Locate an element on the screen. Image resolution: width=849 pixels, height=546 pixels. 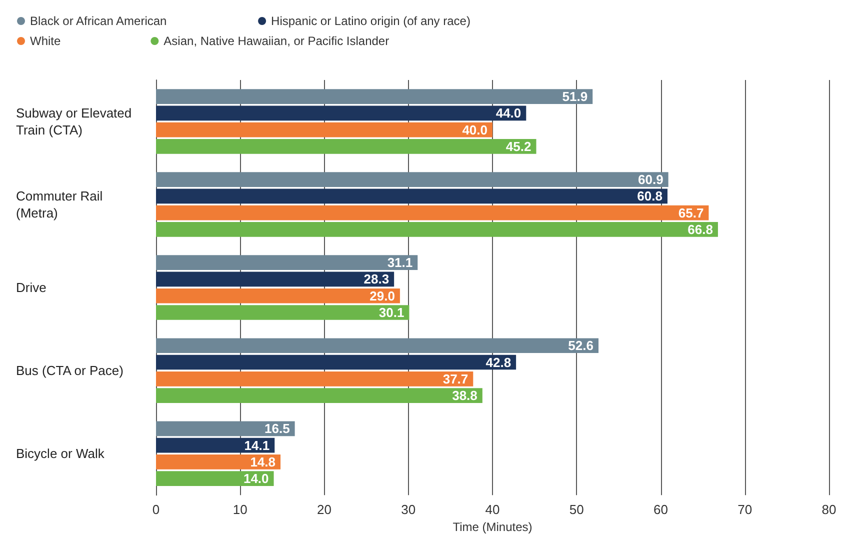
data-label: 51.9 is located at coordinates (575, 96).